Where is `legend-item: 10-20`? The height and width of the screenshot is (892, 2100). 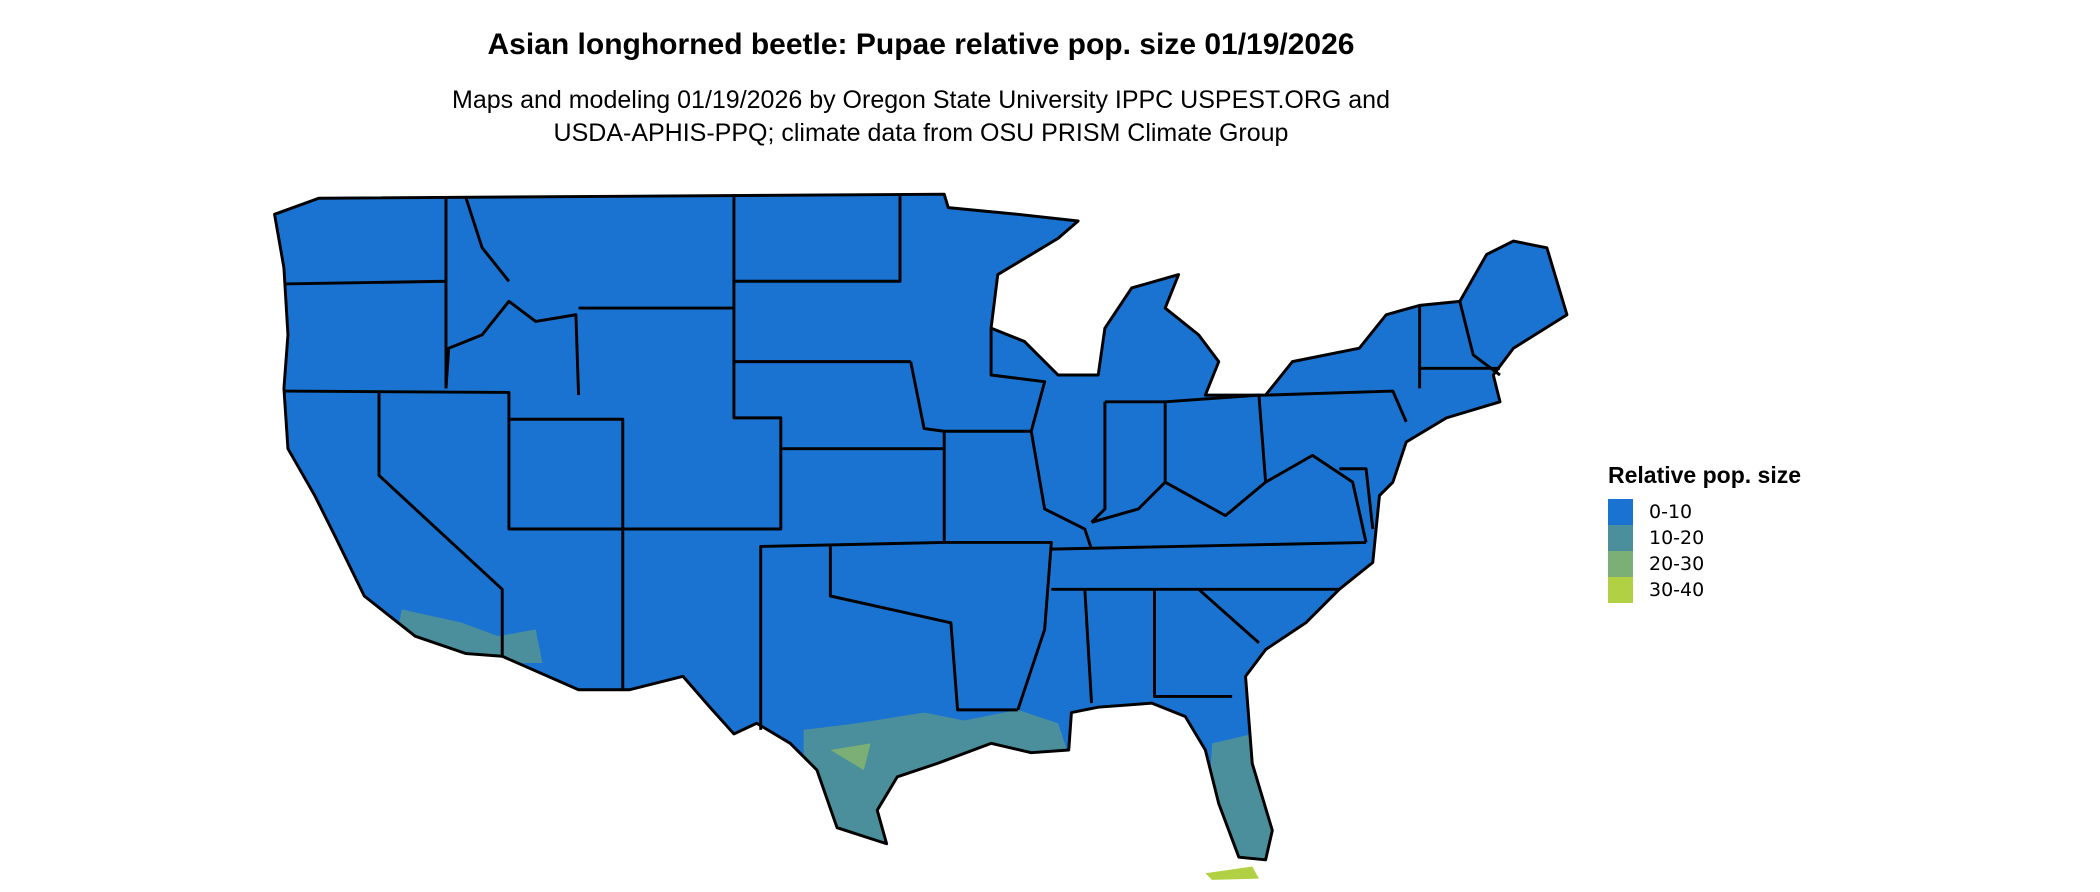
legend-item: 10-20 is located at coordinates (1704, 538).